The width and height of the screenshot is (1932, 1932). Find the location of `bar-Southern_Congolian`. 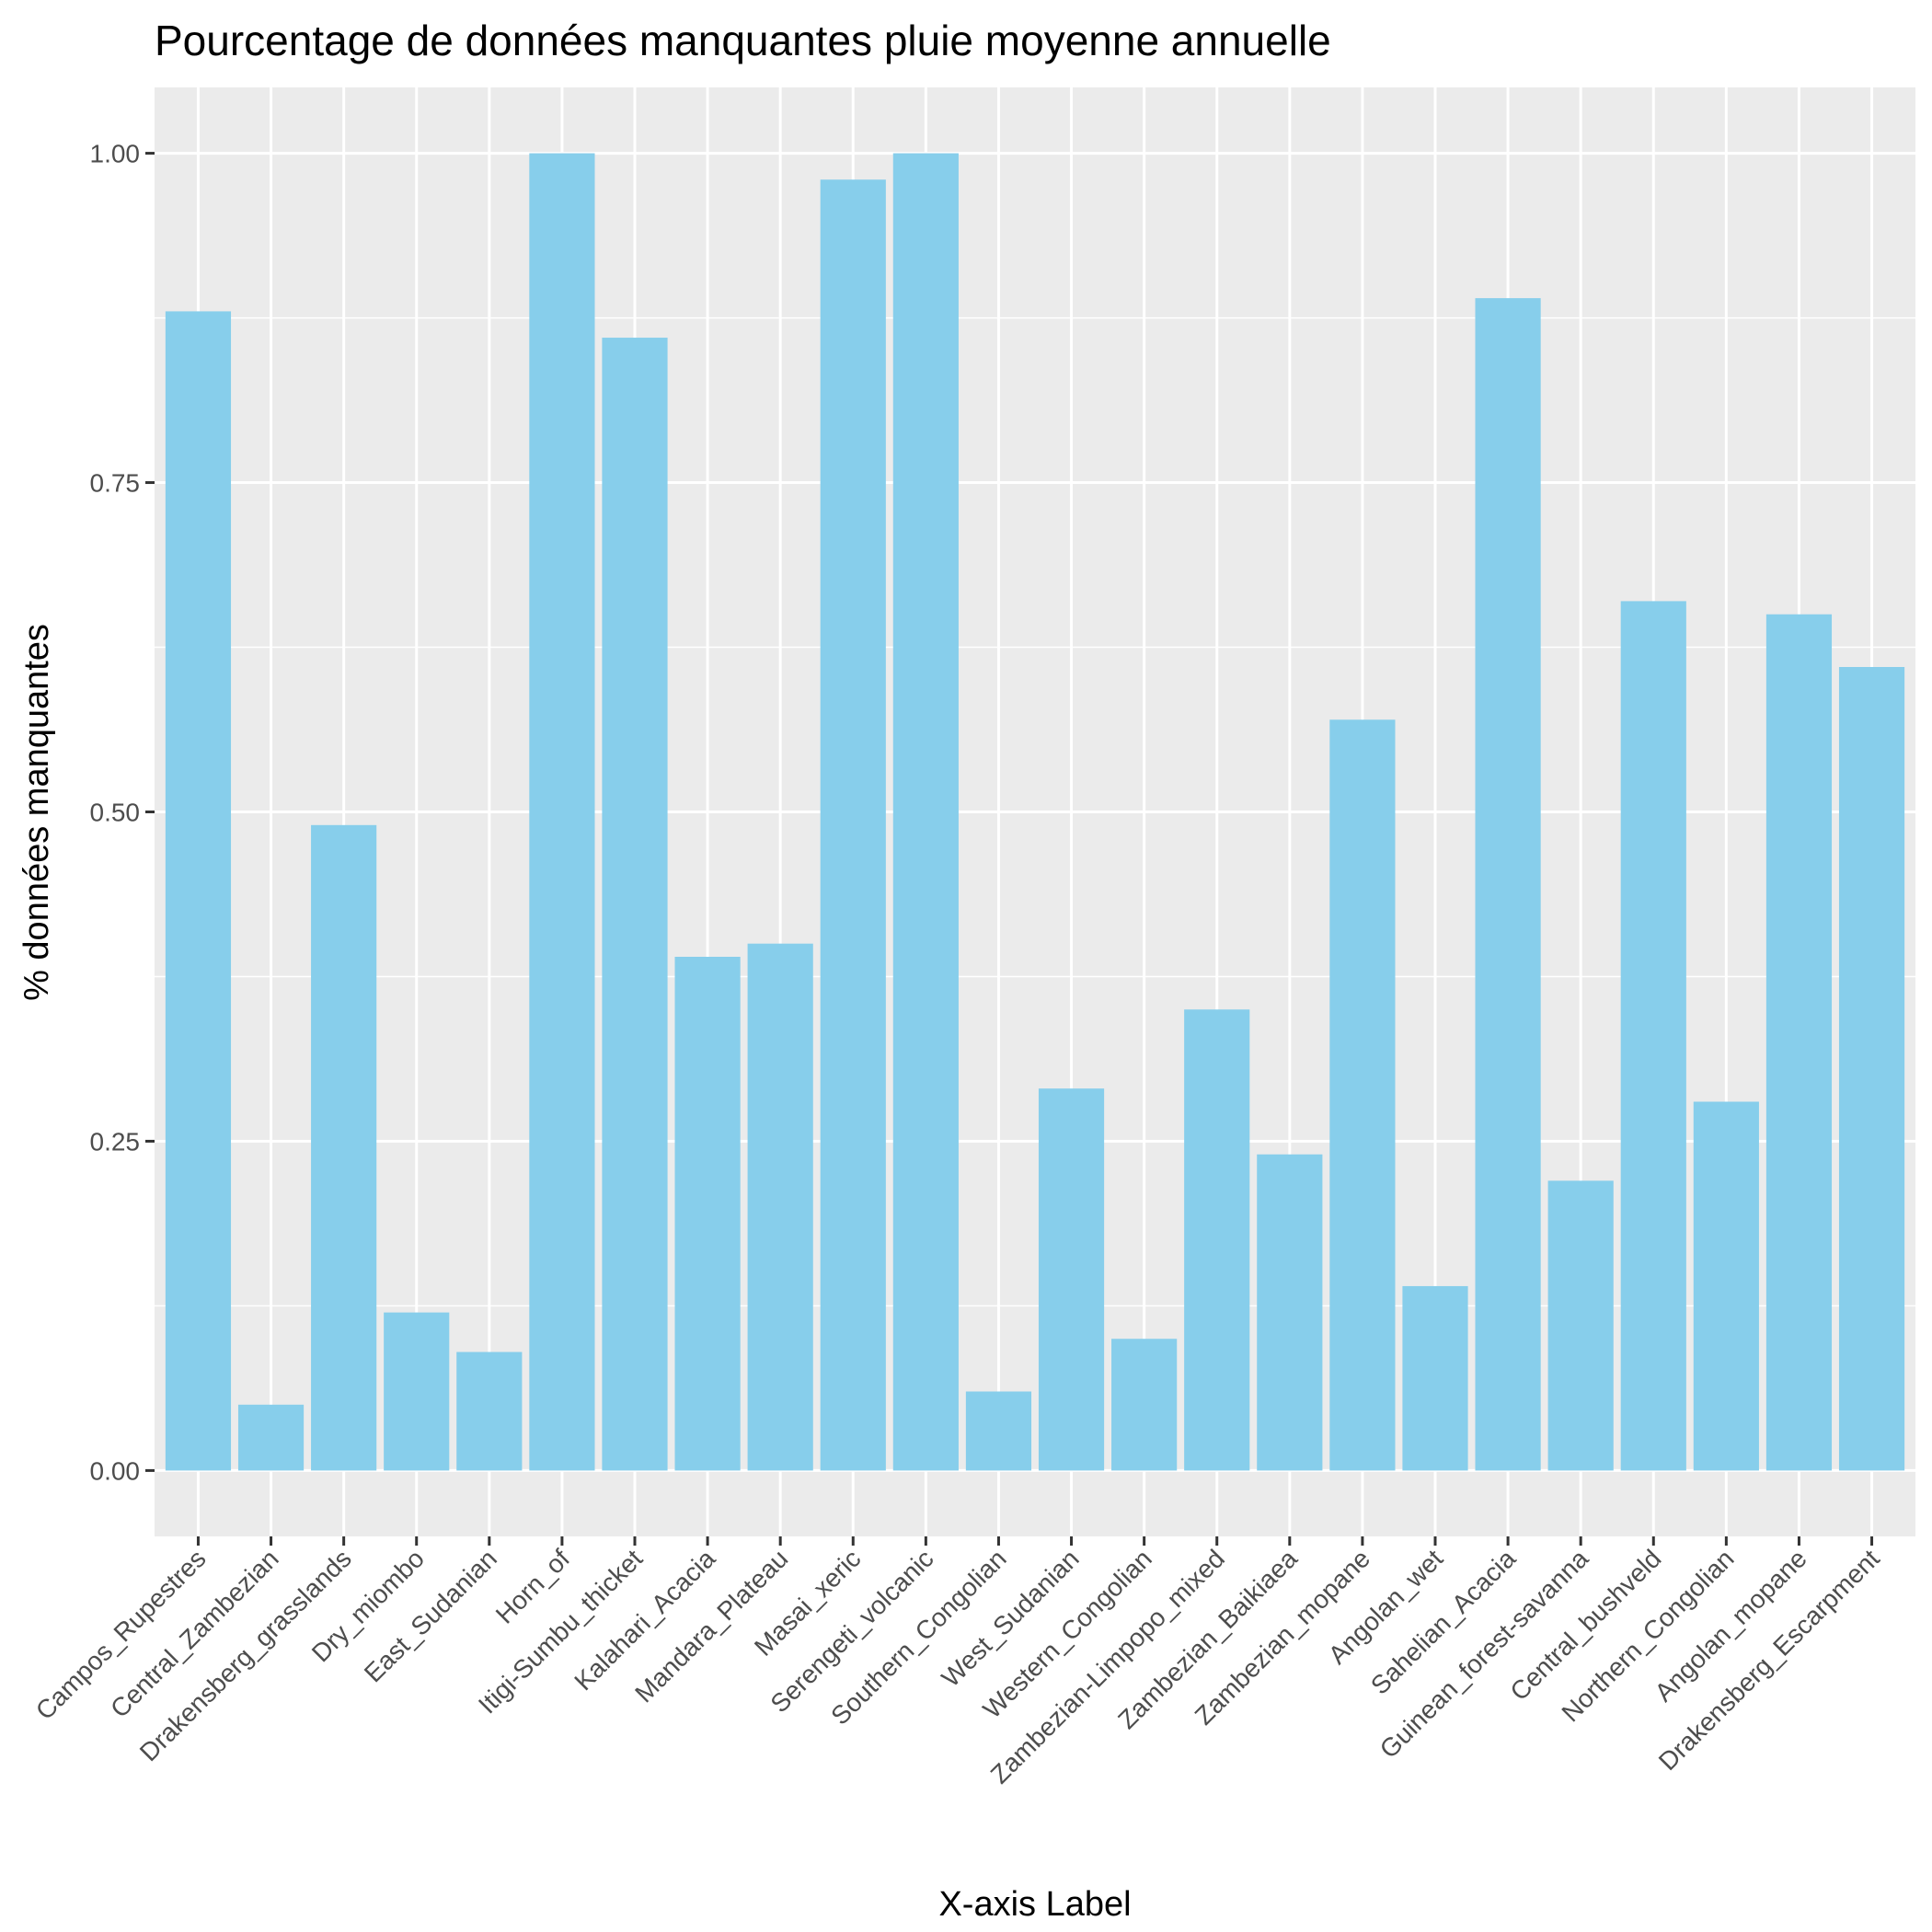

bar-Southern_Congolian is located at coordinates (998, 1431).